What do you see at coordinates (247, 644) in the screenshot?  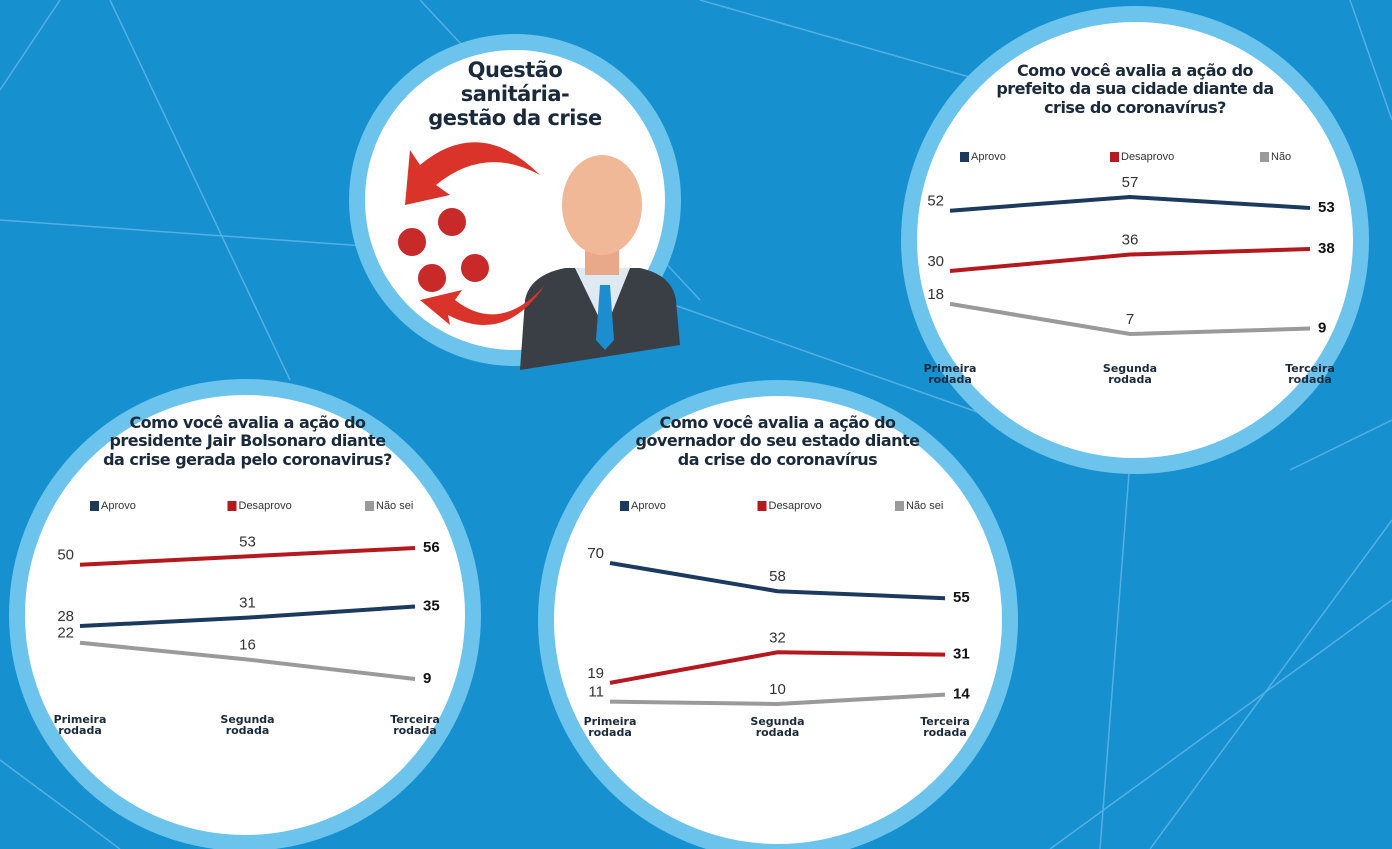 I see `data-label: 16` at bounding box center [247, 644].